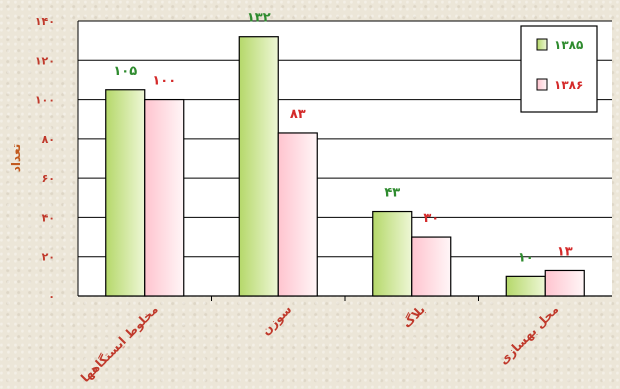 Image resolution: width=620 pixels, height=389 pixels. I want to click on legend-label: ۱۳۸۶, so click(568, 85).